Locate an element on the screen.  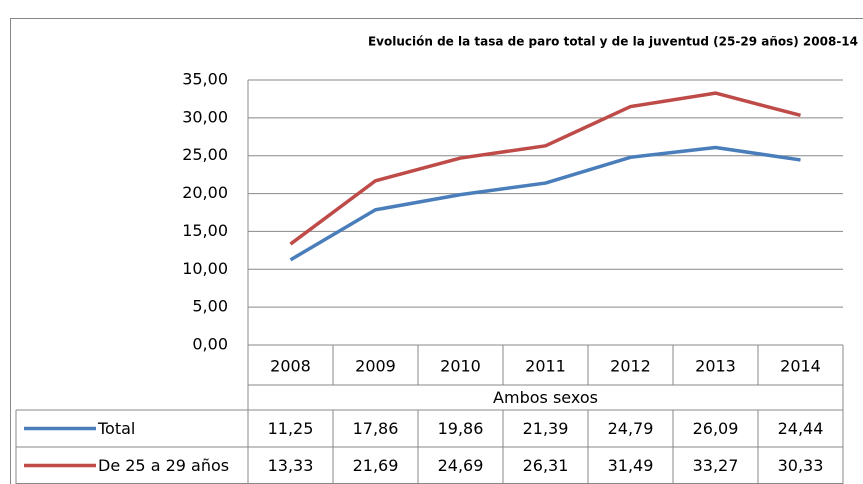
table-value: 24,79 is located at coordinates (631, 428).